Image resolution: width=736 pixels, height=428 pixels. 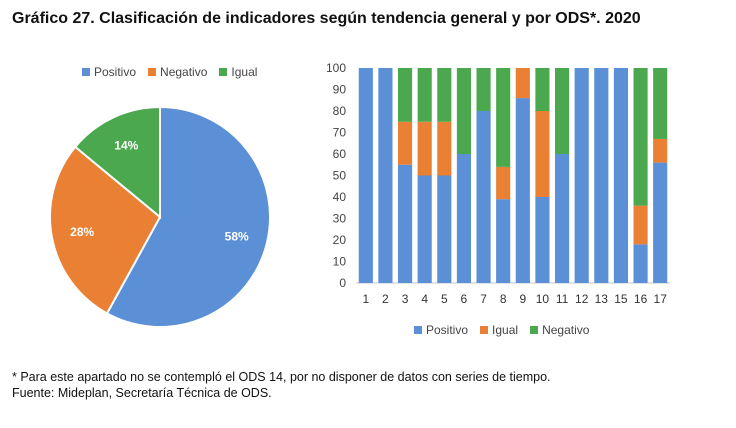 What do you see at coordinates (82, 232) in the screenshot?
I see `pie-slice-label: 28%` at bounding box center [82, 232].